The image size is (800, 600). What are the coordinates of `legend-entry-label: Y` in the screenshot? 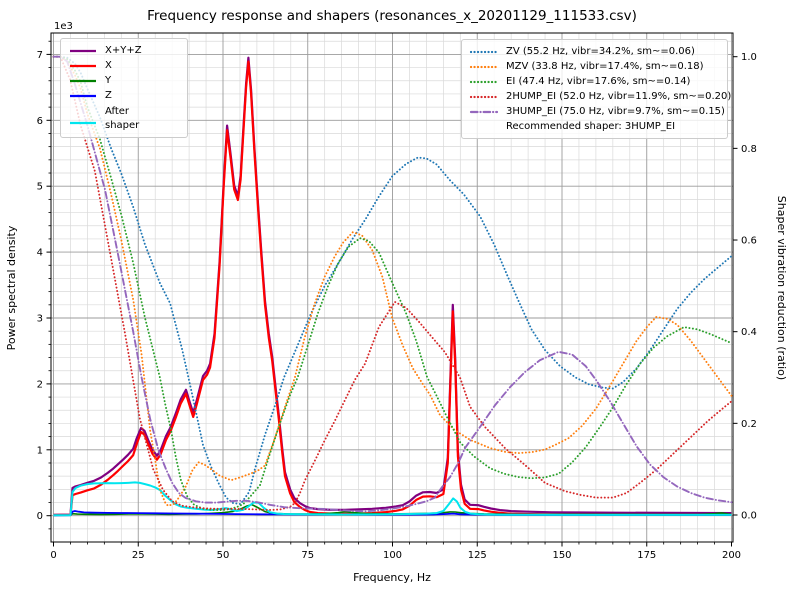 It's located at (108, 80).